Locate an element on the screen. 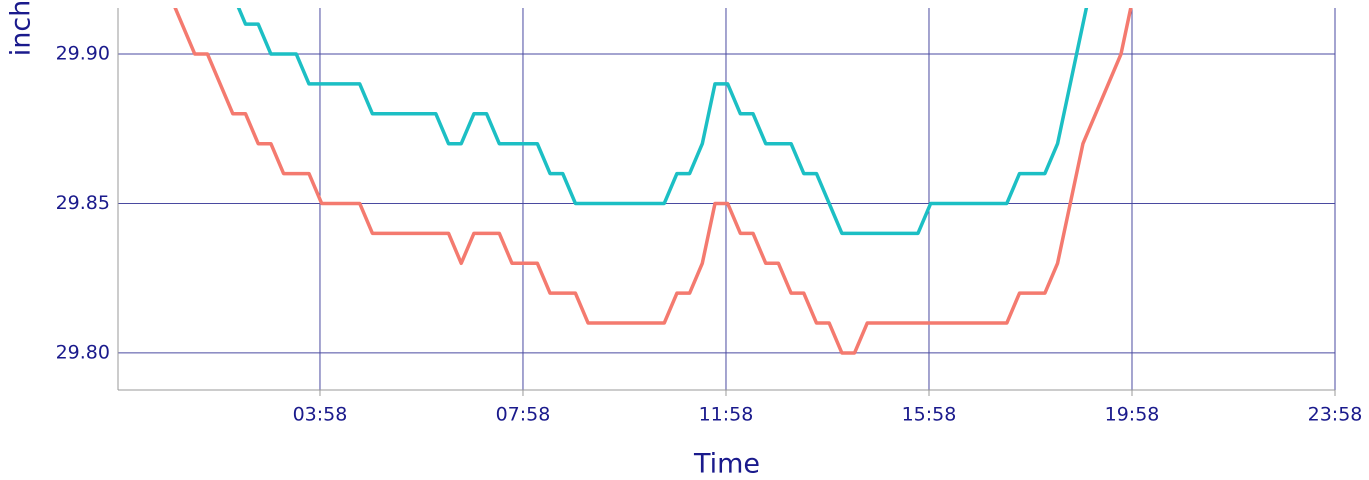 This screenshot has width=1369, height=480. x-tick-label: 07:58 is located at coordinates (523, 415).